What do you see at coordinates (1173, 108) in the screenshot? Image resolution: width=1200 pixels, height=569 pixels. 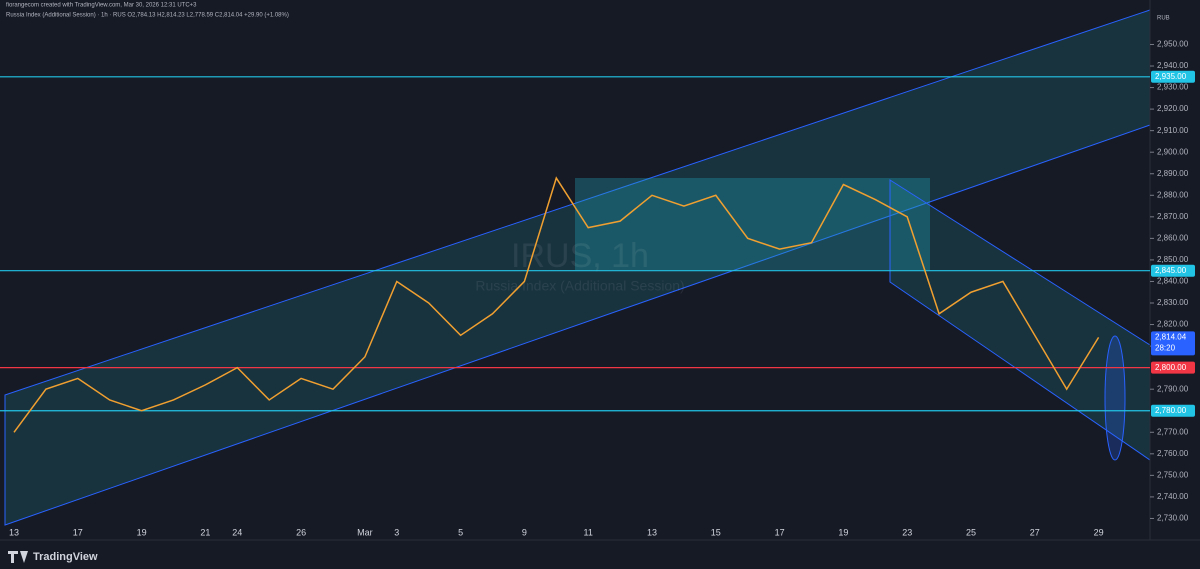 I see `y-tick-label: 2,920.00` at bounding box center [1173, 108].